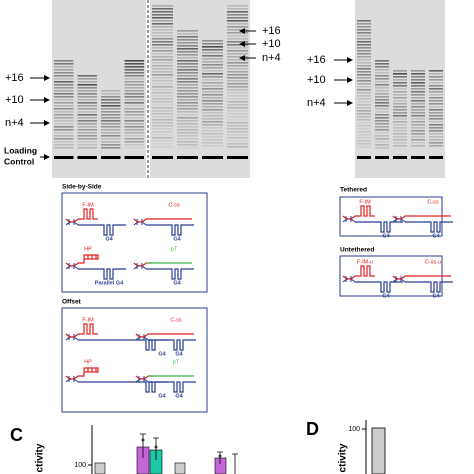 The height and width of the screenshot is (474, 474). I want to click on panel-letter: D, so click(312, 429).